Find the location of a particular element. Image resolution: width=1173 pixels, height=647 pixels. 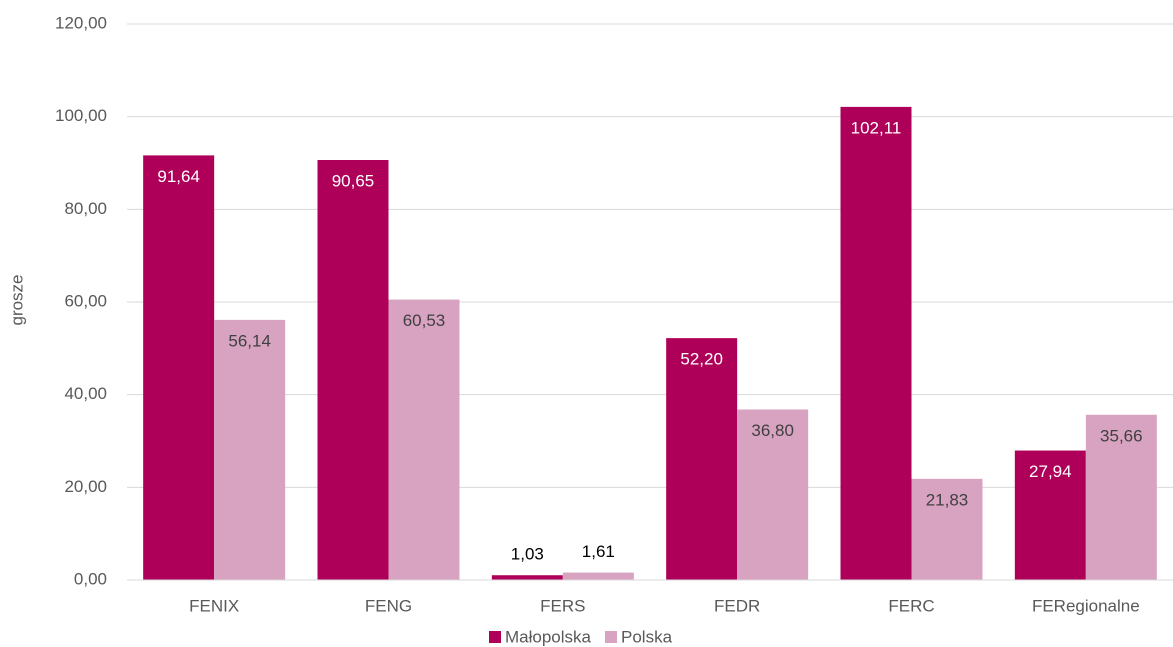

x-tick-label: FENG is located at coordinates (388, 605).